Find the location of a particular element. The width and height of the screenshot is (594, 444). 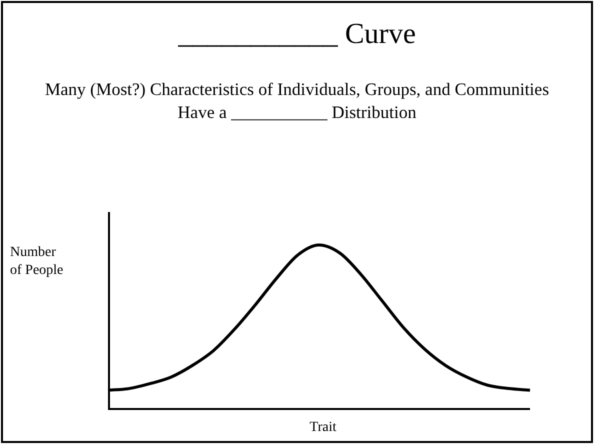

chart-subtitle: Many (Most?) Characteristics of Individuals, Groups, and Communities Have a ___________ Distribution is located at coordinates (297, 101).